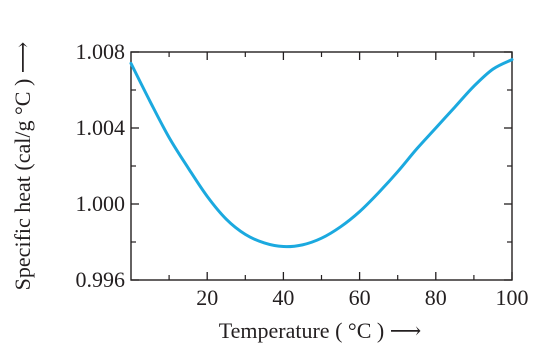 The width and height of the screenshot is (536, 347). Describe the element at coordinates (101, 203) in the screenshot. I see `y-tick-label: 1.000` at that location.